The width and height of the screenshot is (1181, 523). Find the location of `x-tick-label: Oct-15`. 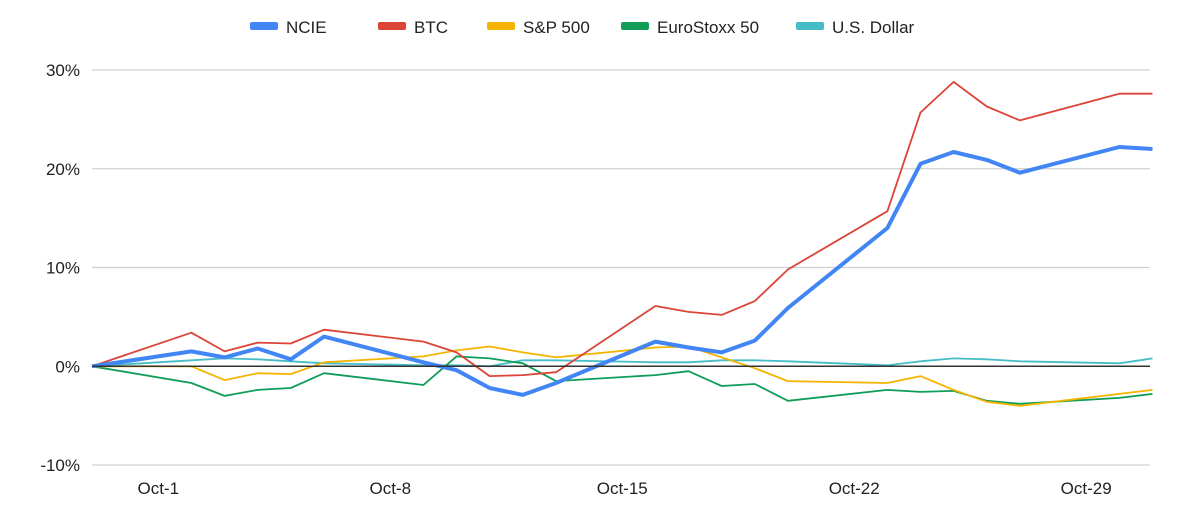

x-tick-label: Oct-15 is located at coordinates (622, 488).